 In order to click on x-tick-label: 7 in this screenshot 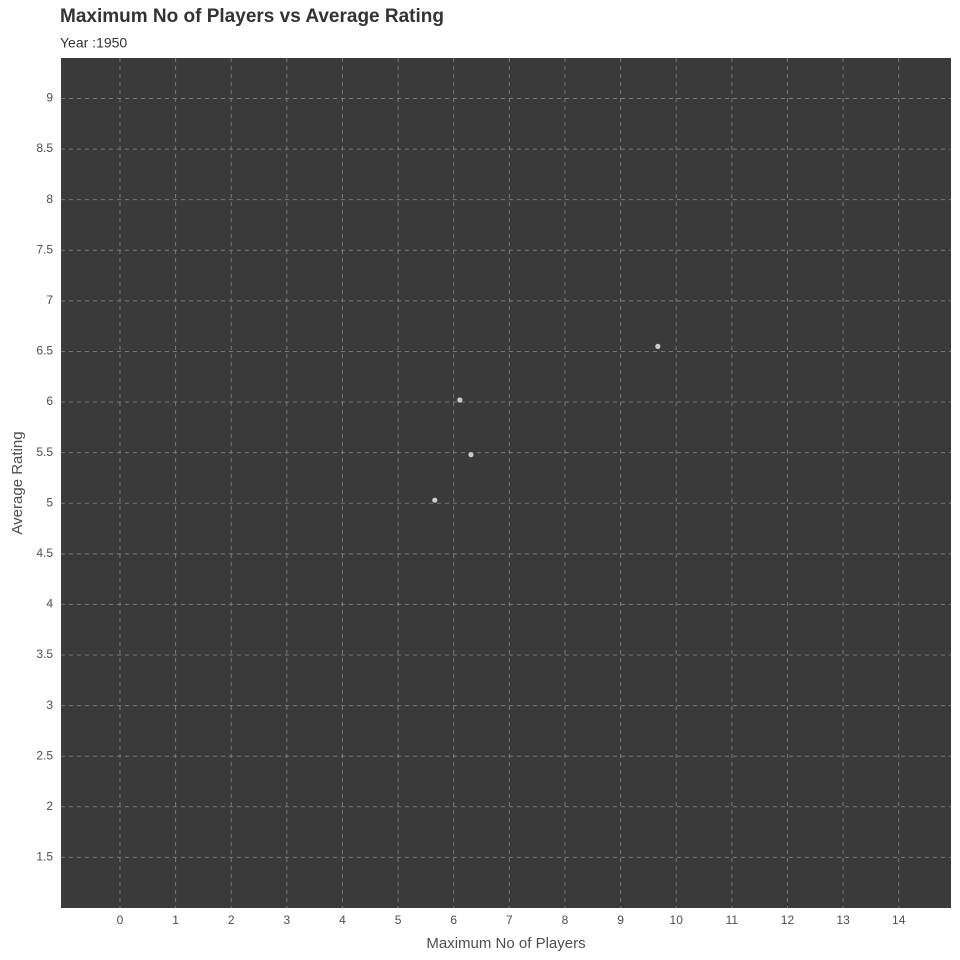, I will do `click(509, 920)`.